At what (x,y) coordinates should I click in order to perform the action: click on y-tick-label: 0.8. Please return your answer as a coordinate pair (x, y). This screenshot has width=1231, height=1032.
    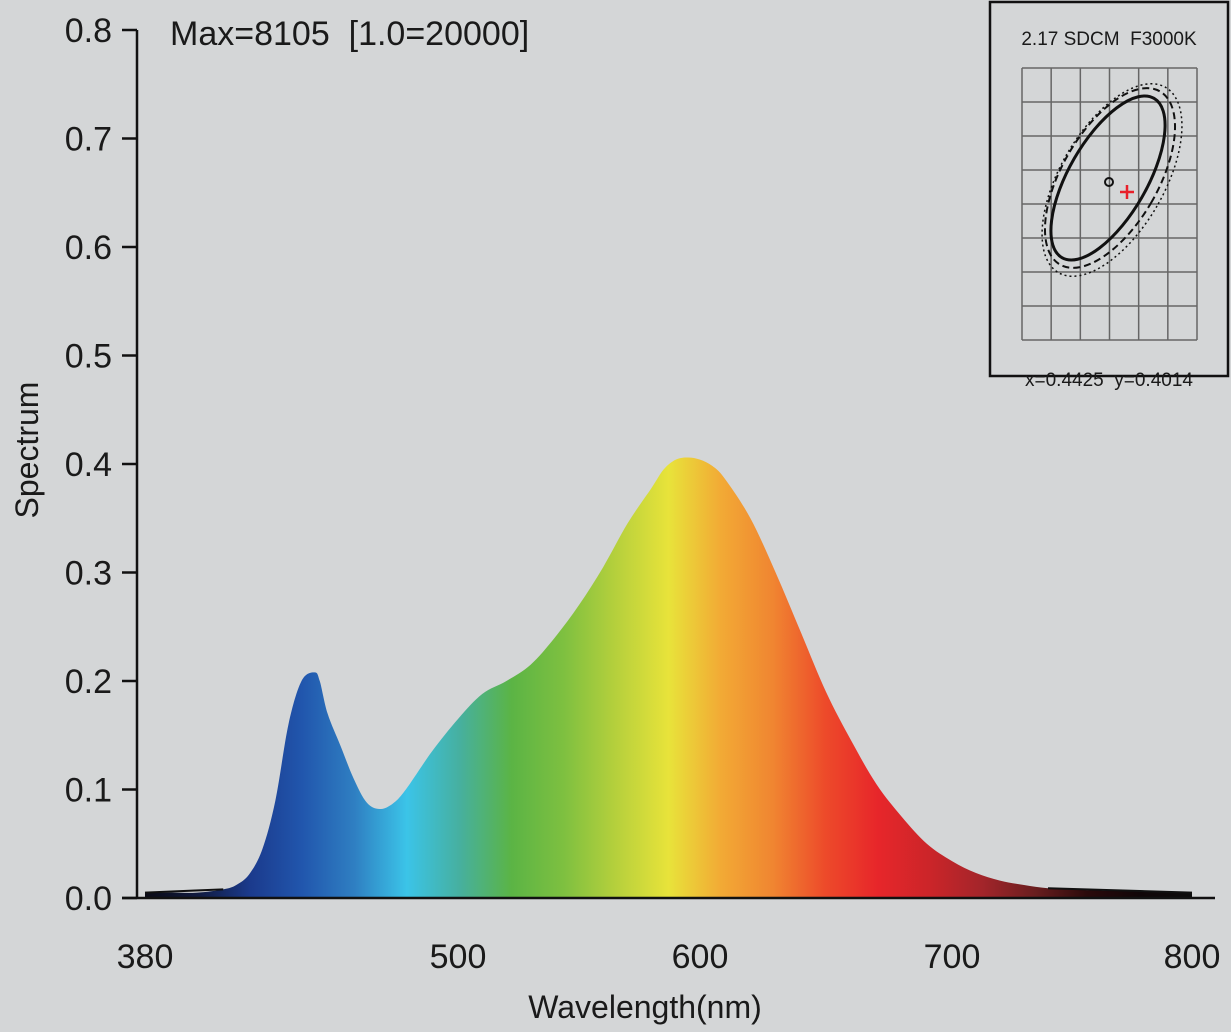
    Looking at the image, I should click on (88, 31).